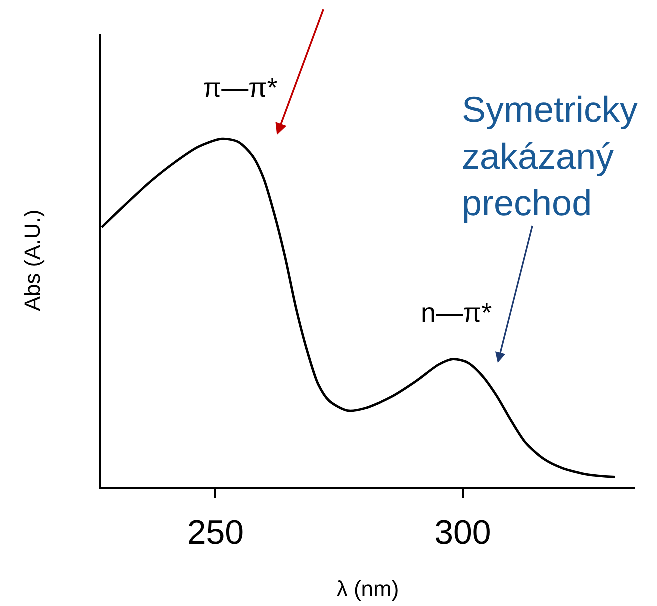 This screenshot has height=606, width=657. What do you see at coordinates (33, 261) in the screenshot?
I see `y-axis-title: Abs (A.U.)` at bounding box center [33, 261].